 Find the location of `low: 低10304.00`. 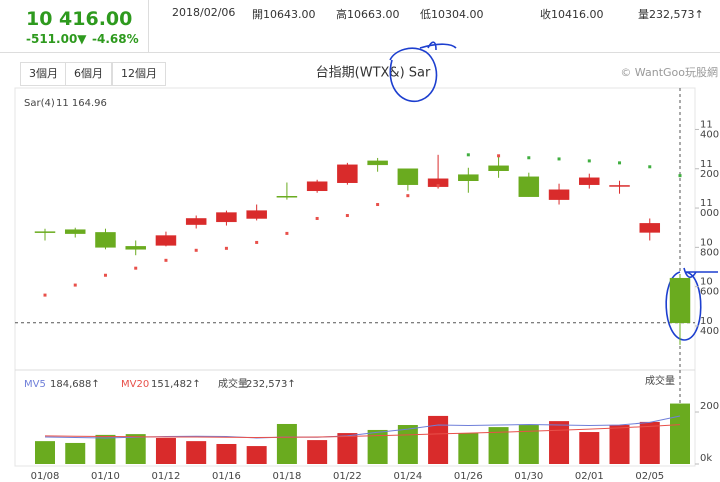

low: 低10304.00 is located at coordinates (452, 14).